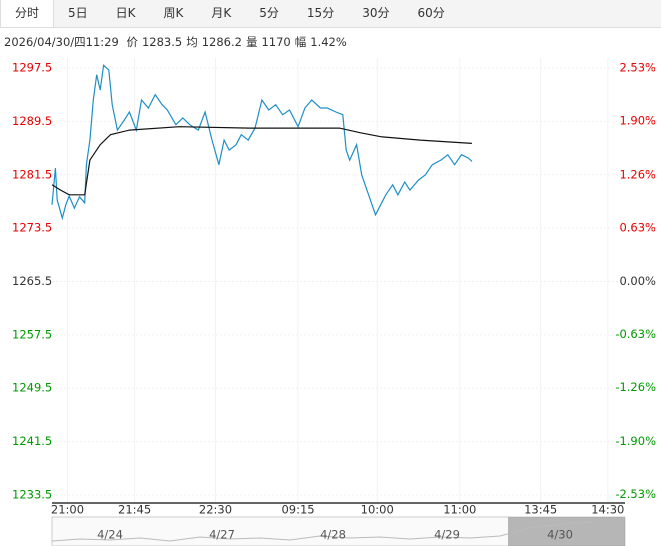 The image size is (661, 546). Describe the element at coordinates (635, 334) in the screenshot. I see `y2-tick-label: -0.63%` at that location.